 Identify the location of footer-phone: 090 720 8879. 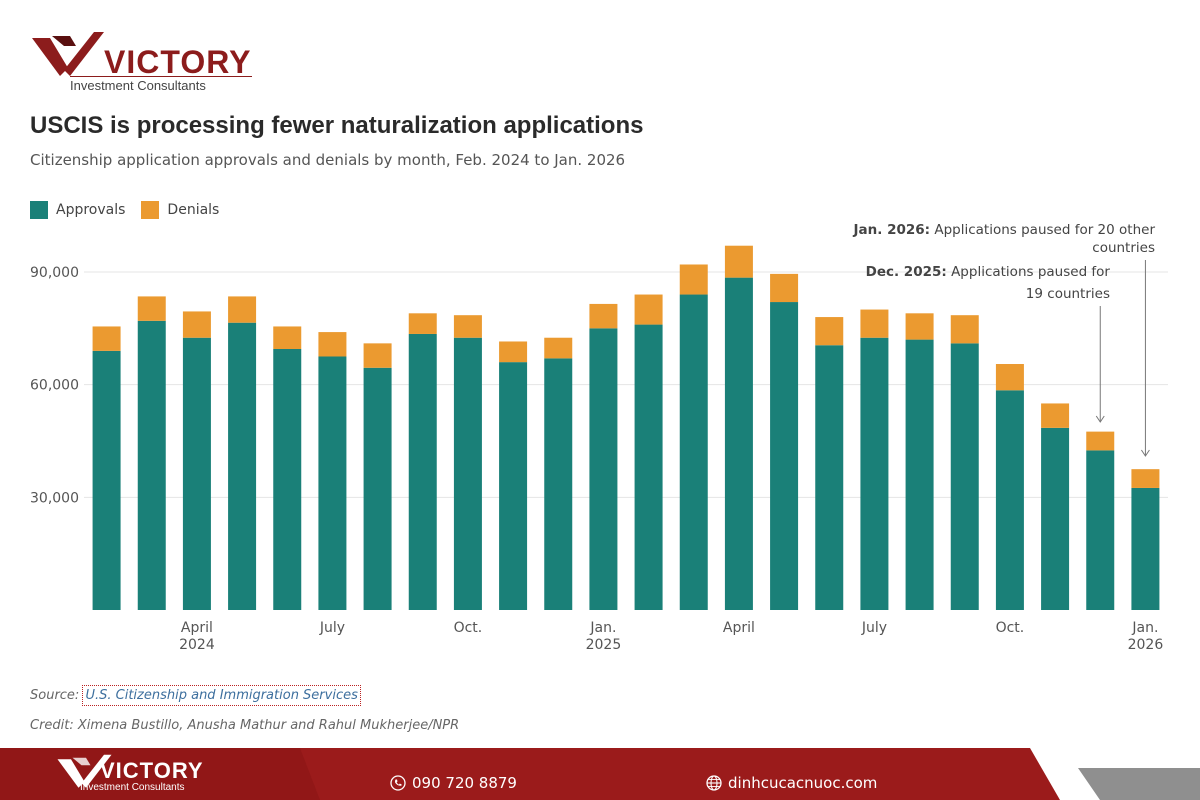
(453, 783).